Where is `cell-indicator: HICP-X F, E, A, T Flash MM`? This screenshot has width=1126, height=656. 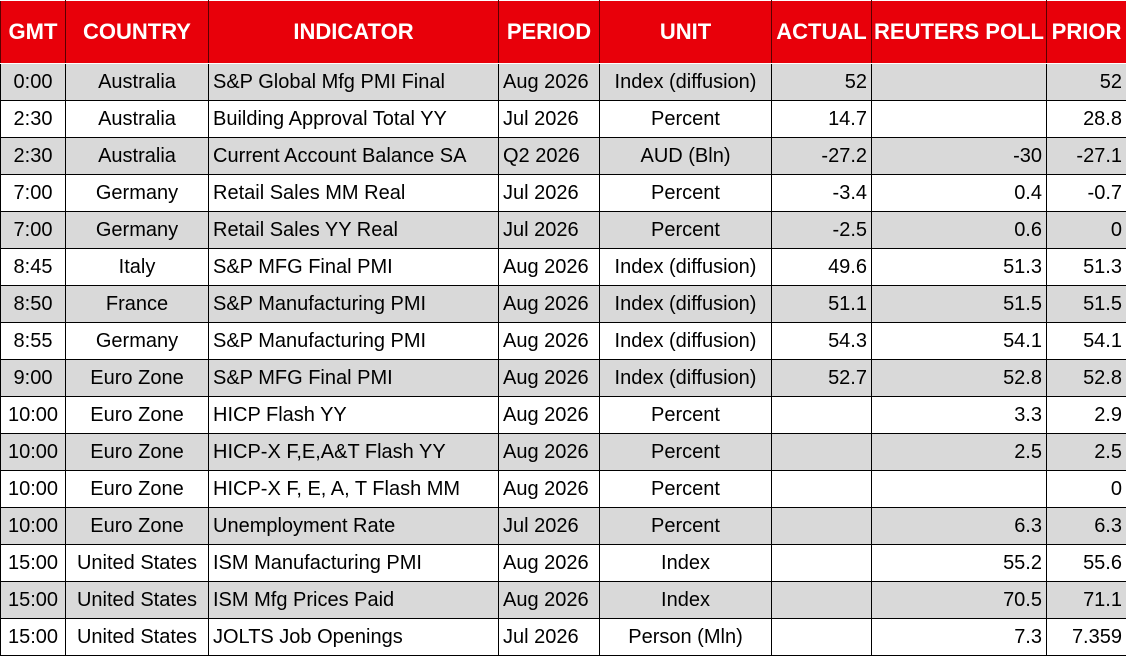 cell-indicator: HICP-X F, E, A, T Flash MM is located at coordinates (354, 489).